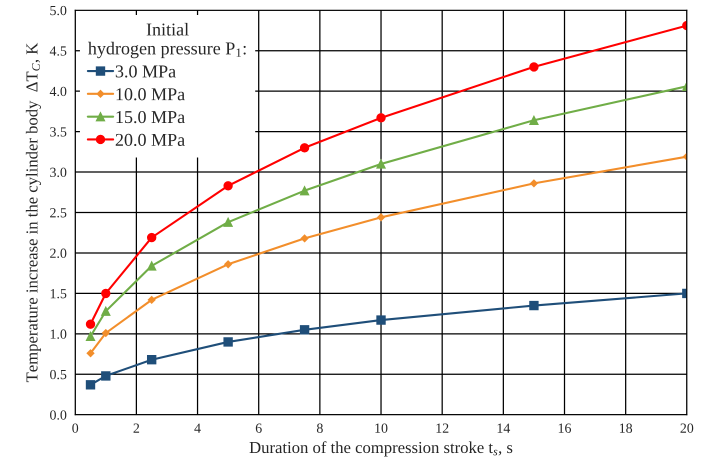 This screenshot has height=466, width=703. I want to click on x-tick-label: 16, so click(565, 428).